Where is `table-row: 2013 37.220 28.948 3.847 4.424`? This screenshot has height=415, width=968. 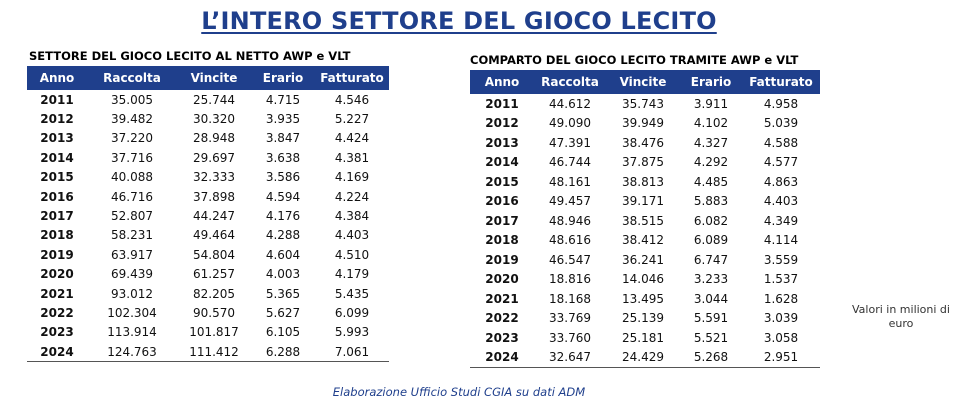 table-row: 2013 37.220 28.948 3.847 4.424 is located at coordinates (208, 138).